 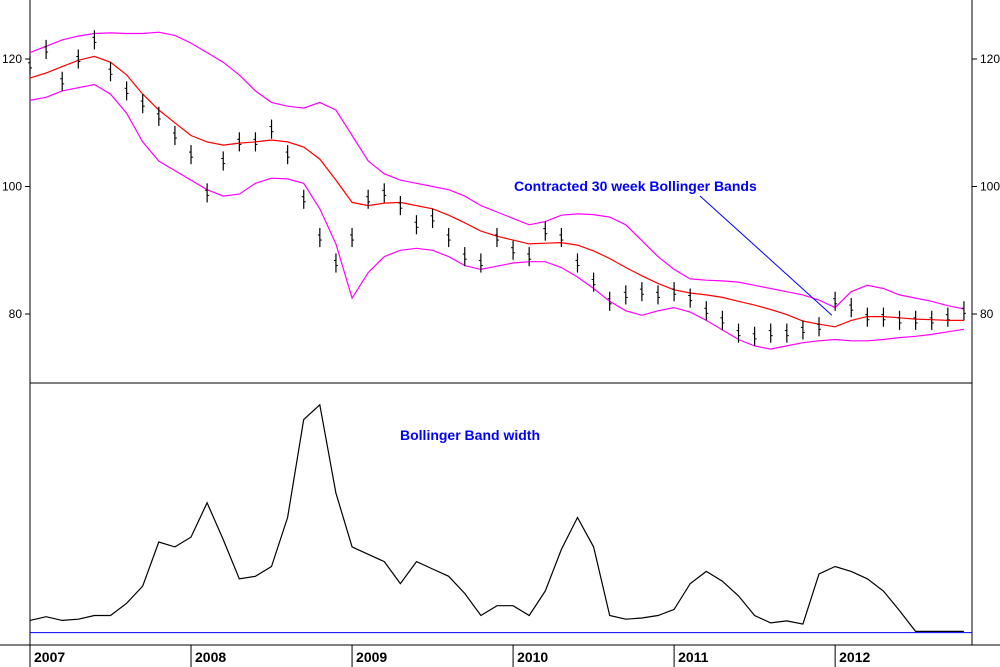 What do you see at coordinates (210, 657) in the screenshot?
I see `year-tick-label: 2008` at bounding box center [210, 657].